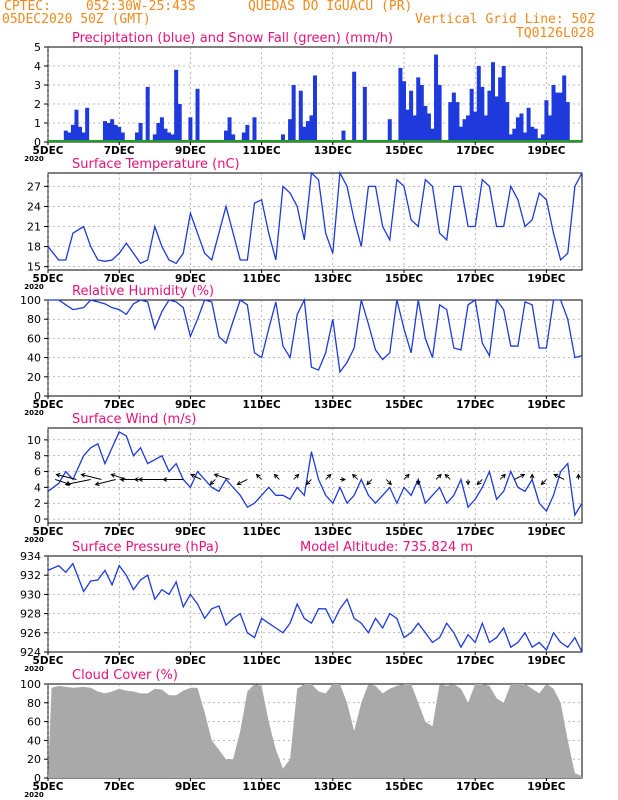  Describe the element at coordinates (34, 440) in the screenshot. I see `wind-ytick-label: 10` at that location.